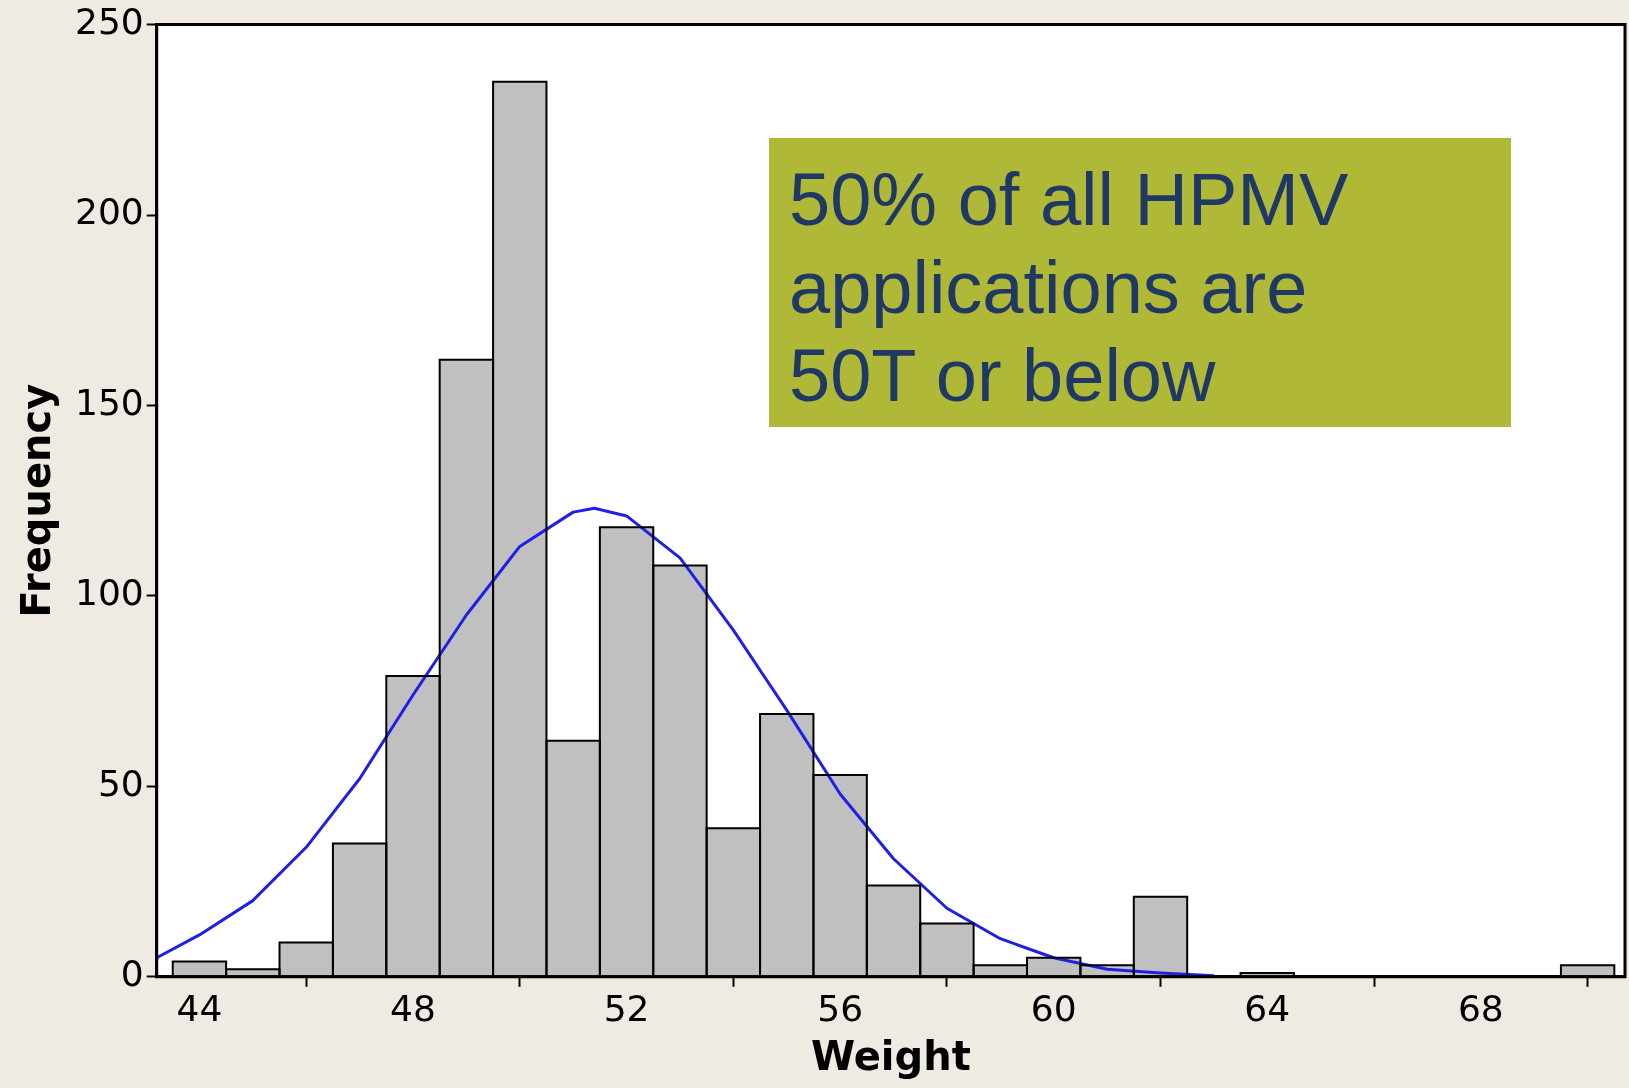 The height and width of the screenshot is (1088, 1629). I want to click on x-tick-label: 48, so click(413, 1008).